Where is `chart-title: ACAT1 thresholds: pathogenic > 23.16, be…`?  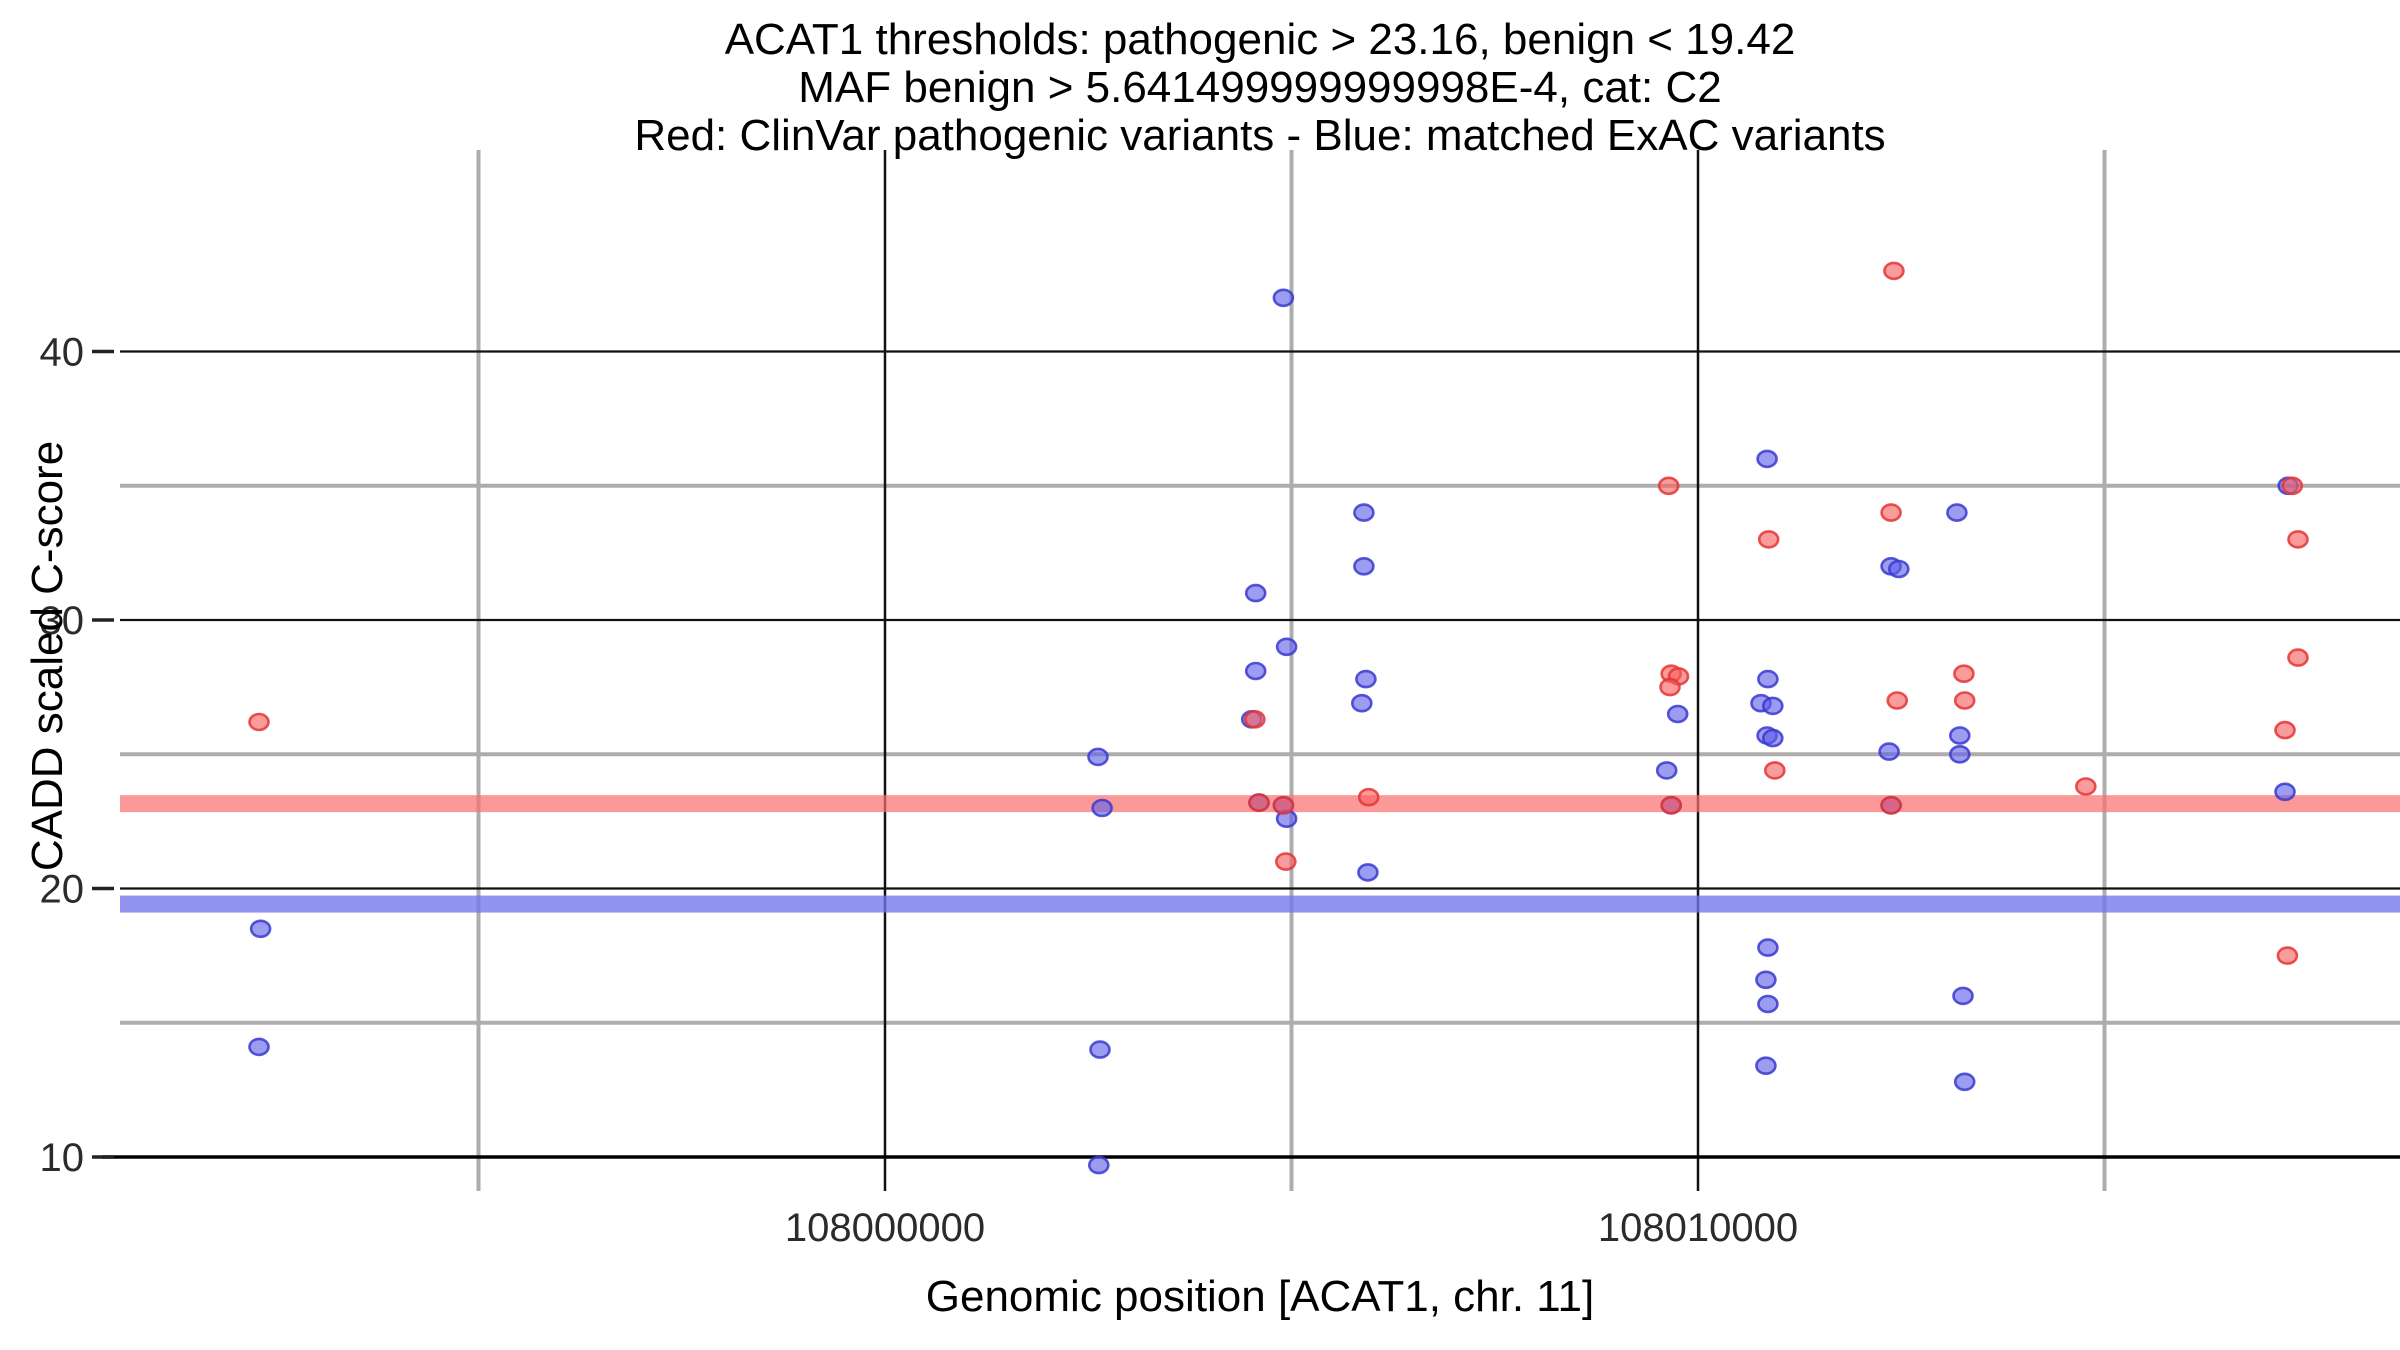
chart-title: ACAT1 thresholds: pathogenic > 23.16, be… is located at coordinates (1260, 88).